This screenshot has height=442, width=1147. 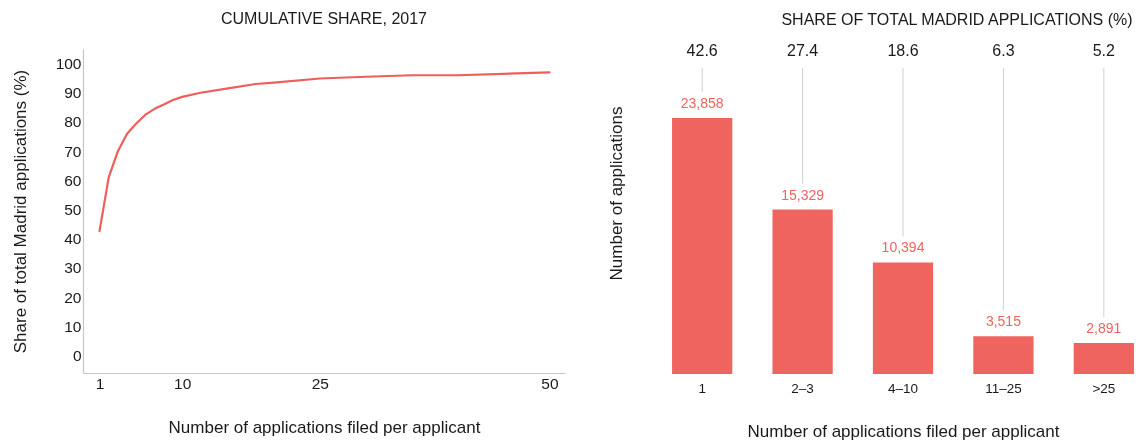 What do you see at coordinates (957, 19) in the screenshot?
I see `chart-title: SHARE OF TOTAL MADRID APPLICATIONS (%)` at bounding box center [957, 19].